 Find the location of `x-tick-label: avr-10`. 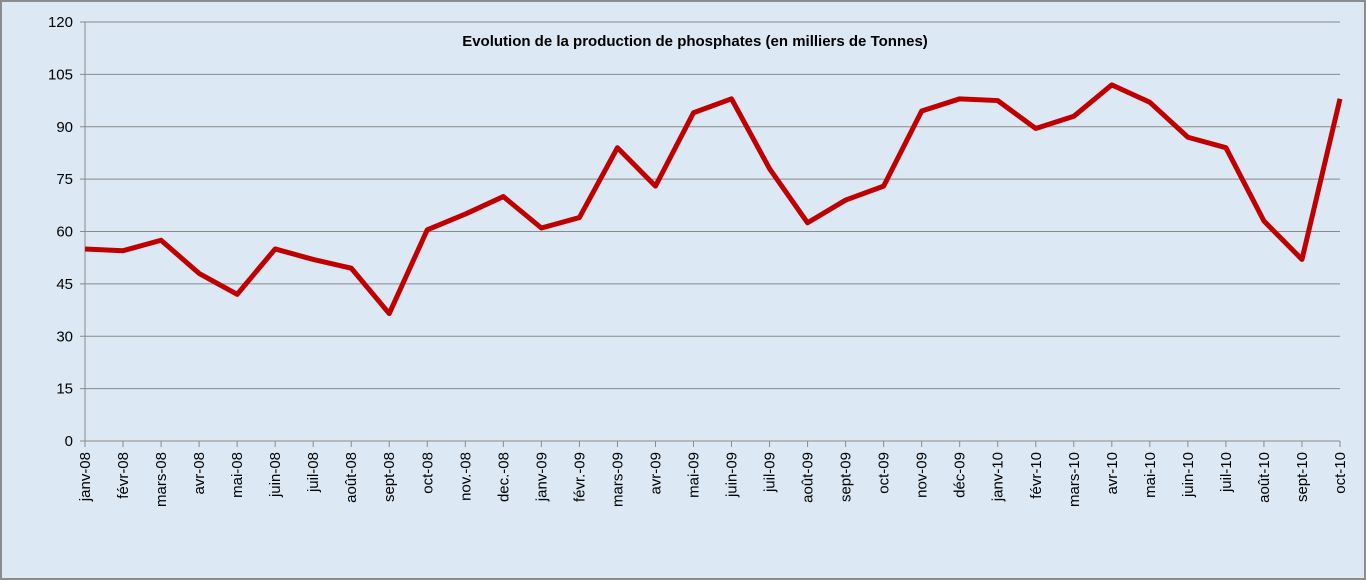

x-tick-label: avr-10 is located at coordinates (1112, 473).